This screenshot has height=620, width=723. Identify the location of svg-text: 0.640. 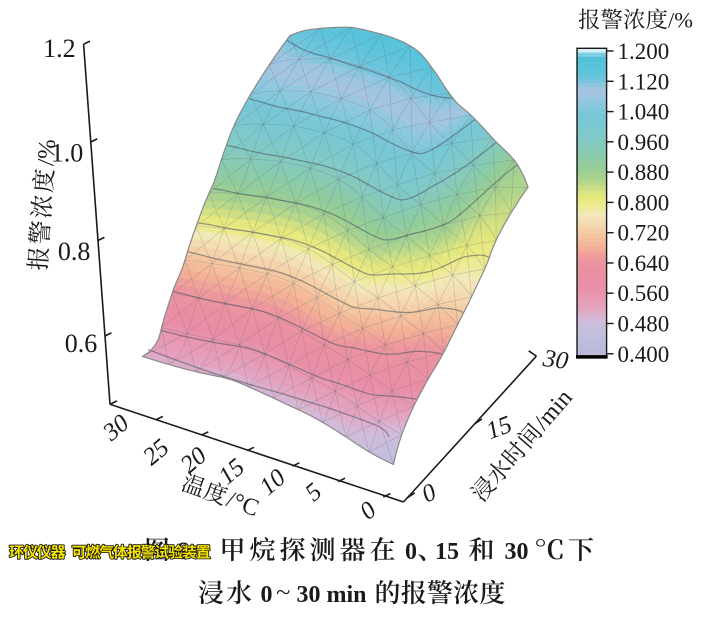
(644, 263).